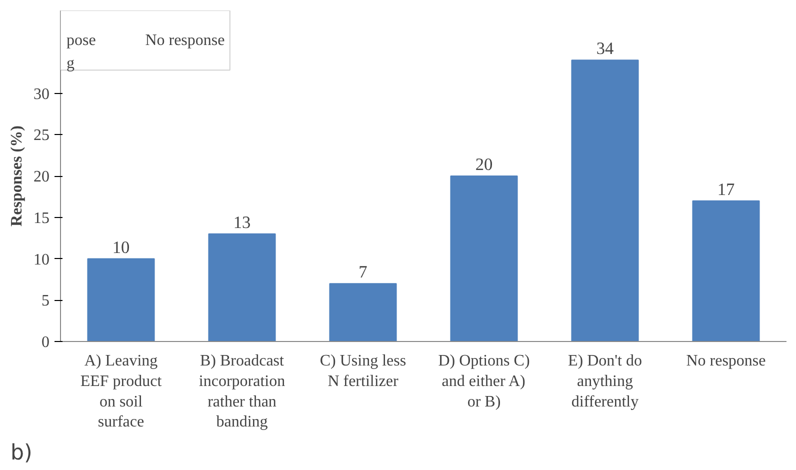 This screenshot has height=470, width=796. I want to click on data-label: 7, so click(363, 272).